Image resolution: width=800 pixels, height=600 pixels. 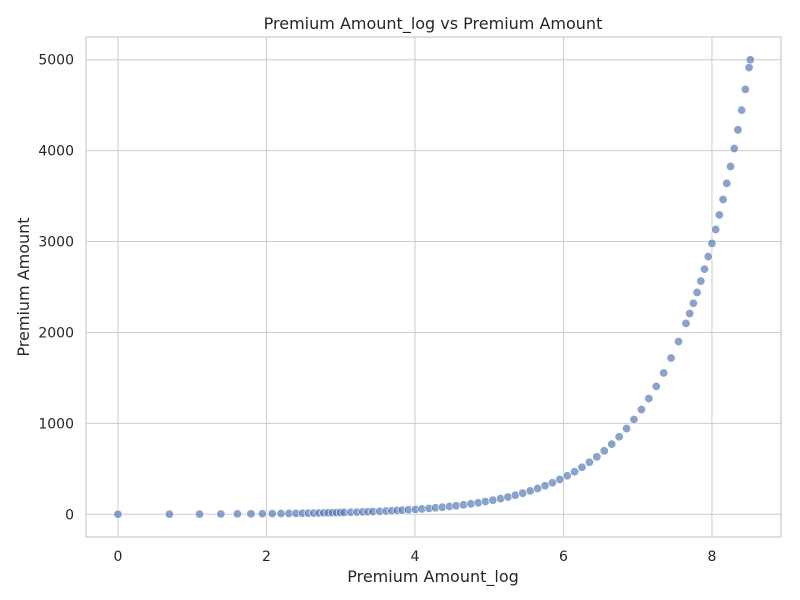 What do you see at coordinates (56, 424) in the screenshot?
I see `y-tick-label: 1000` at bounding box center [56, 424].